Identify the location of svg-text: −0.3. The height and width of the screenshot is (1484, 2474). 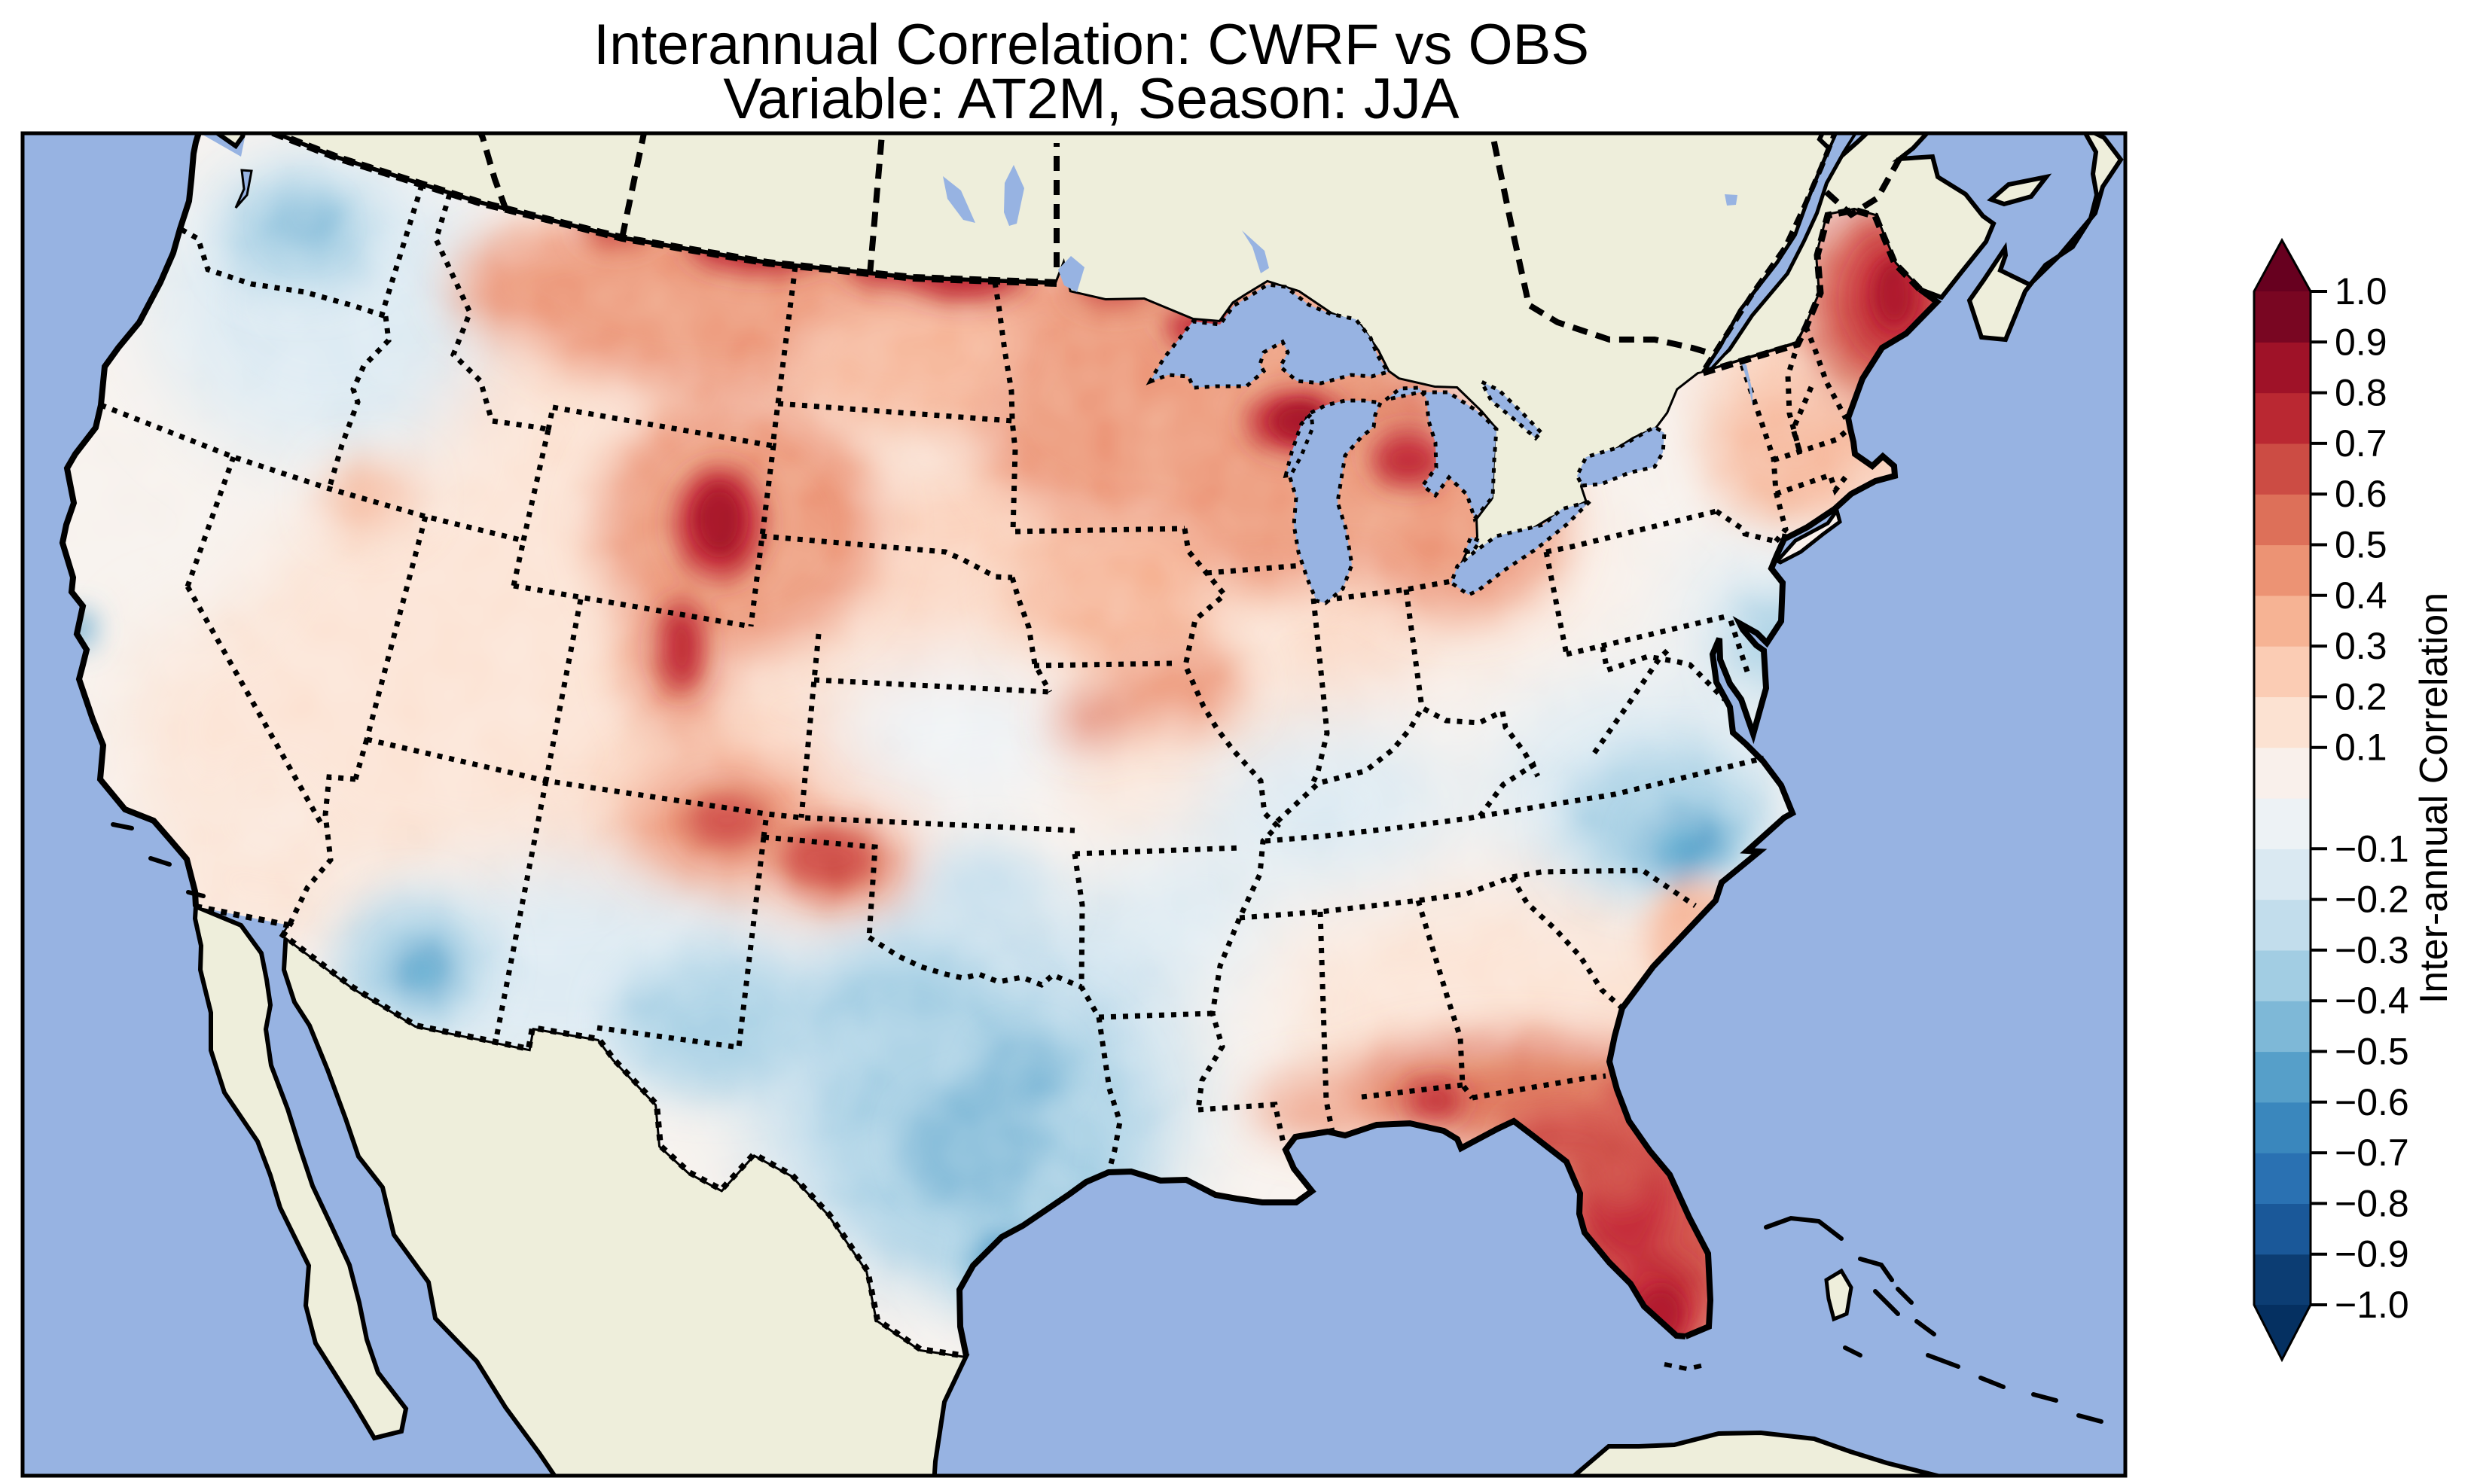
(2372, 950).